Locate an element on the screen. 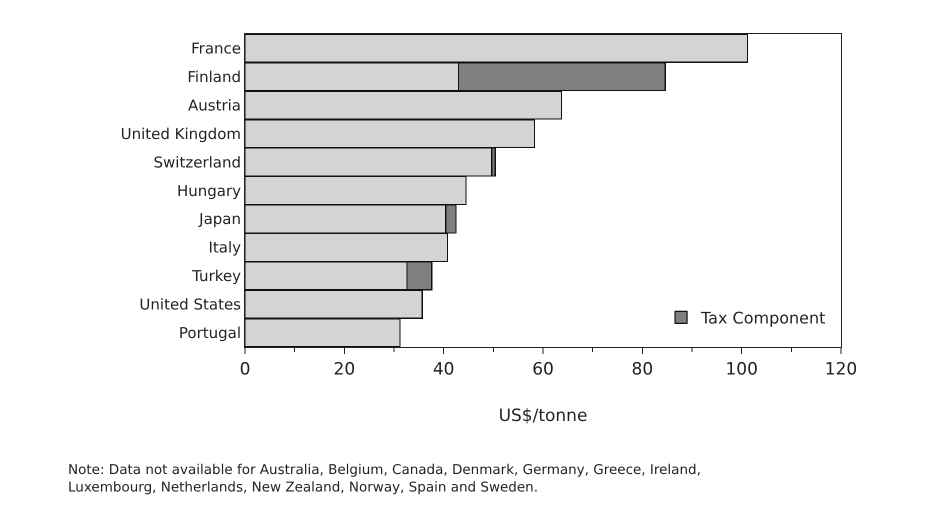 The width and height of the screenshot is (948, 530). x-tick-label: 0 is located at coordinates (245, 369).